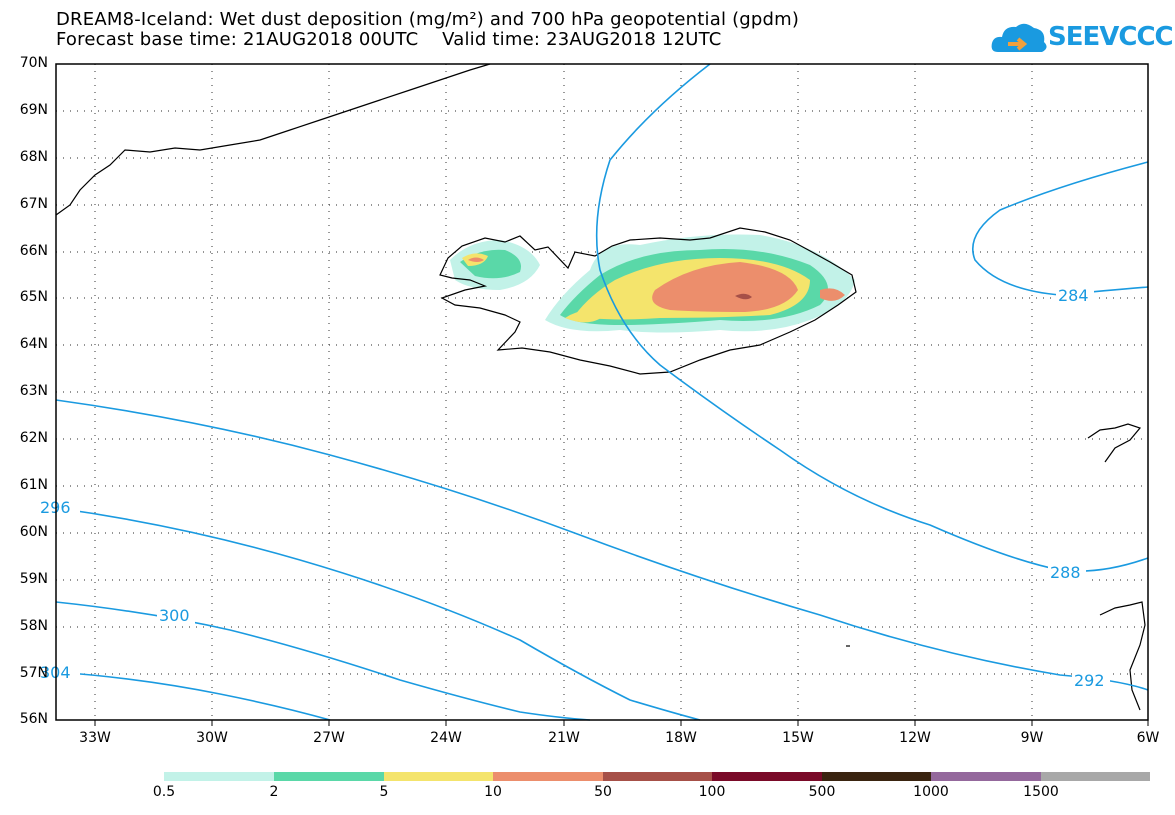  What do you see at coordinates (798, 738) in the screenshot?
I see `lon-label: 15W` at bounding box center [798, 738].